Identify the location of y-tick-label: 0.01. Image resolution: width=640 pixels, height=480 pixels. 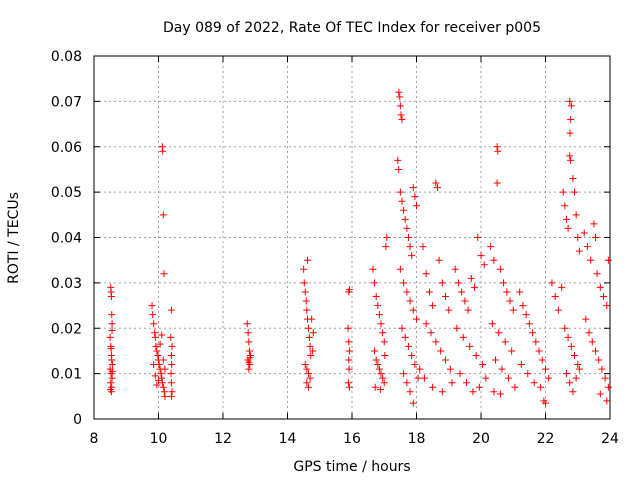
(66, 375).